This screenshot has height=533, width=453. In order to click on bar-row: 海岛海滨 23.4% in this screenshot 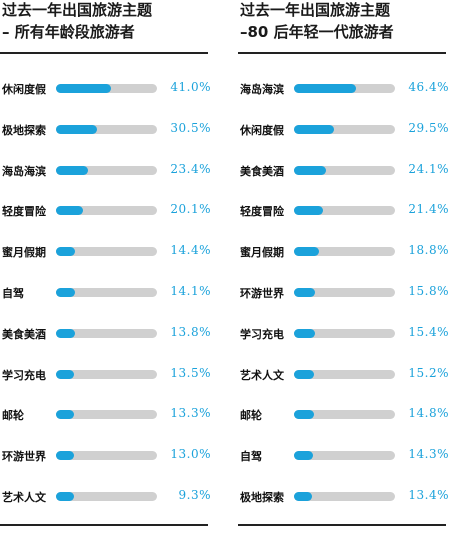, I will do `click(107, 171)`.